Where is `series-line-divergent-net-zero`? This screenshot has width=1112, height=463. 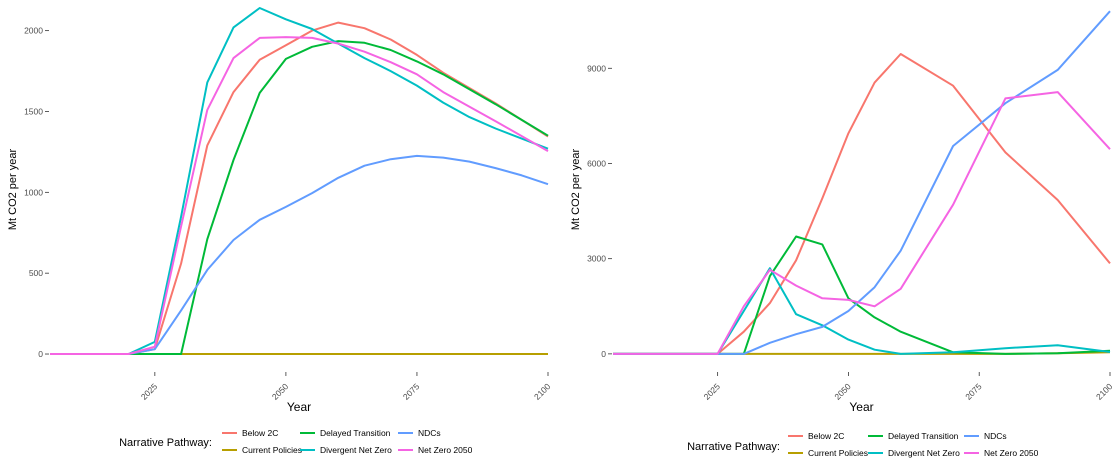
series-line-divergent-net-zero is located at coordinates (862, 311).